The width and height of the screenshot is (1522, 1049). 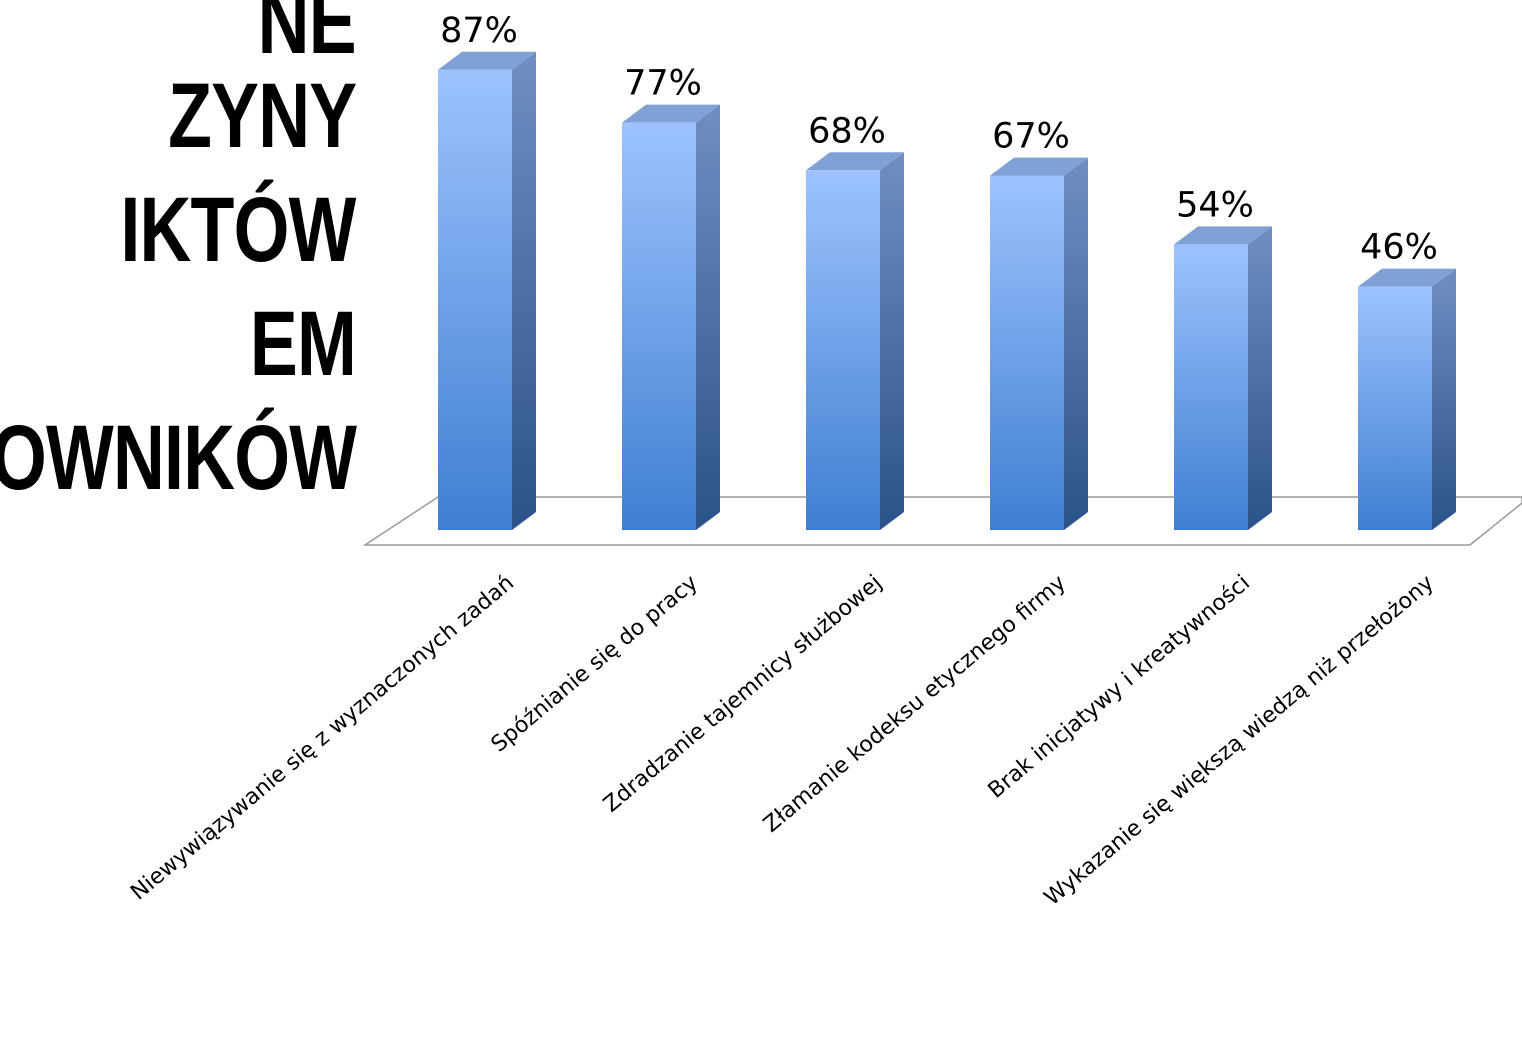 I want to click on title-line-4: EM, so click(x=303, y=344).